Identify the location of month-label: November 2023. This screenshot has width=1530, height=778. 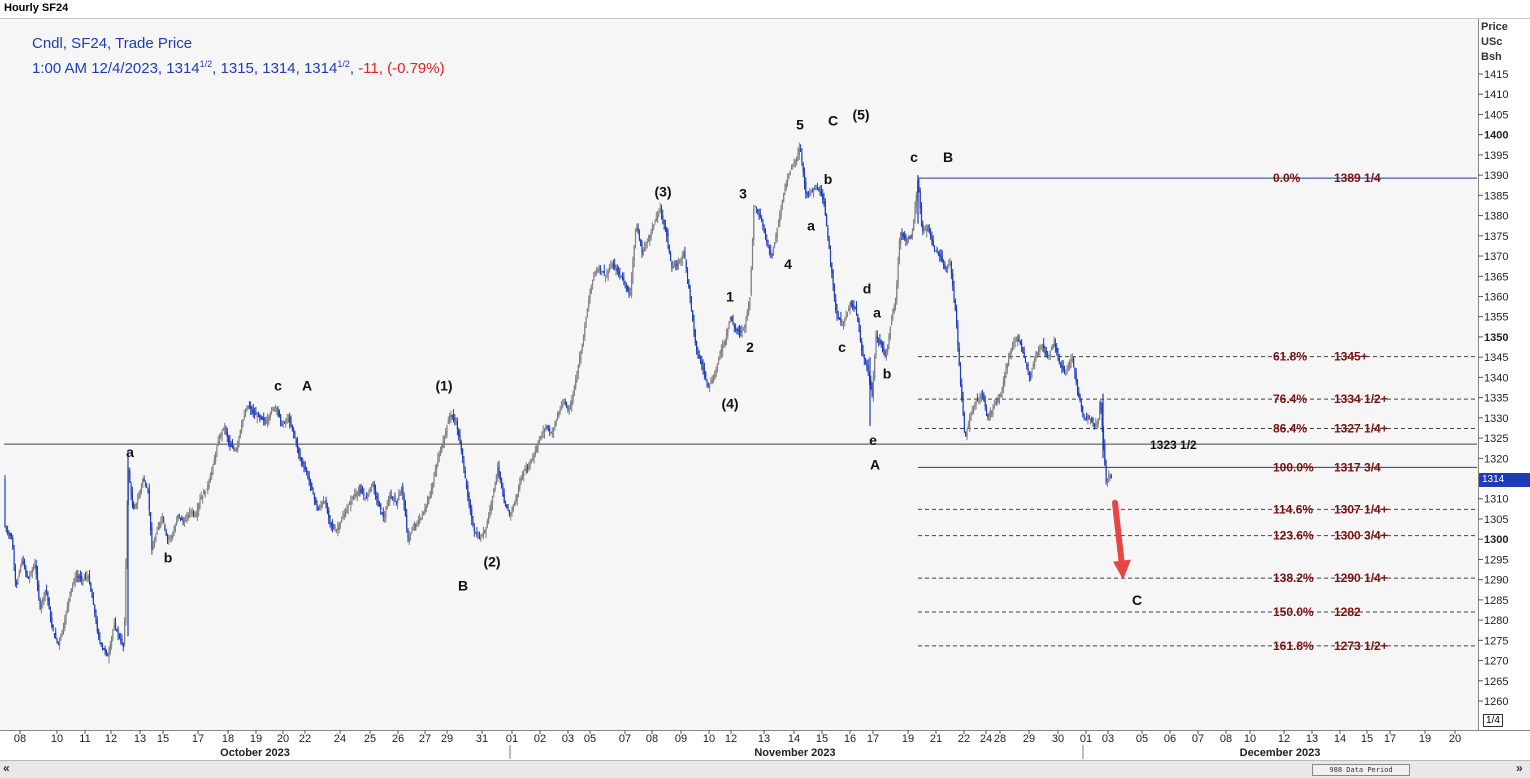
(794, 753).